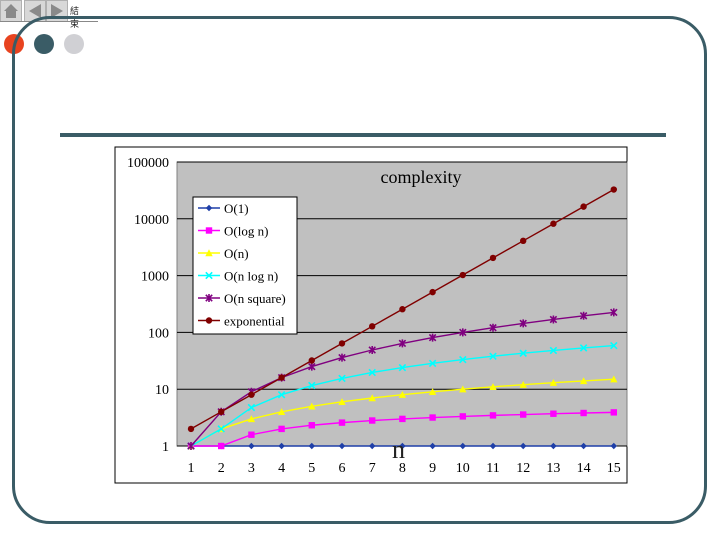 This screenshot has height=540, width=720. I want to click on x-tick-label: 10, so click(463, 468).